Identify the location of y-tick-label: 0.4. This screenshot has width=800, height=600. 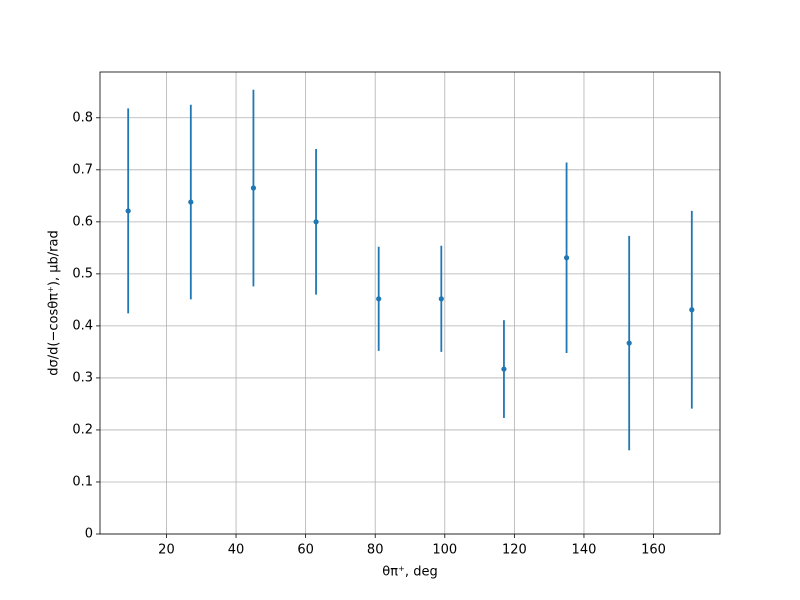
(82, 325).